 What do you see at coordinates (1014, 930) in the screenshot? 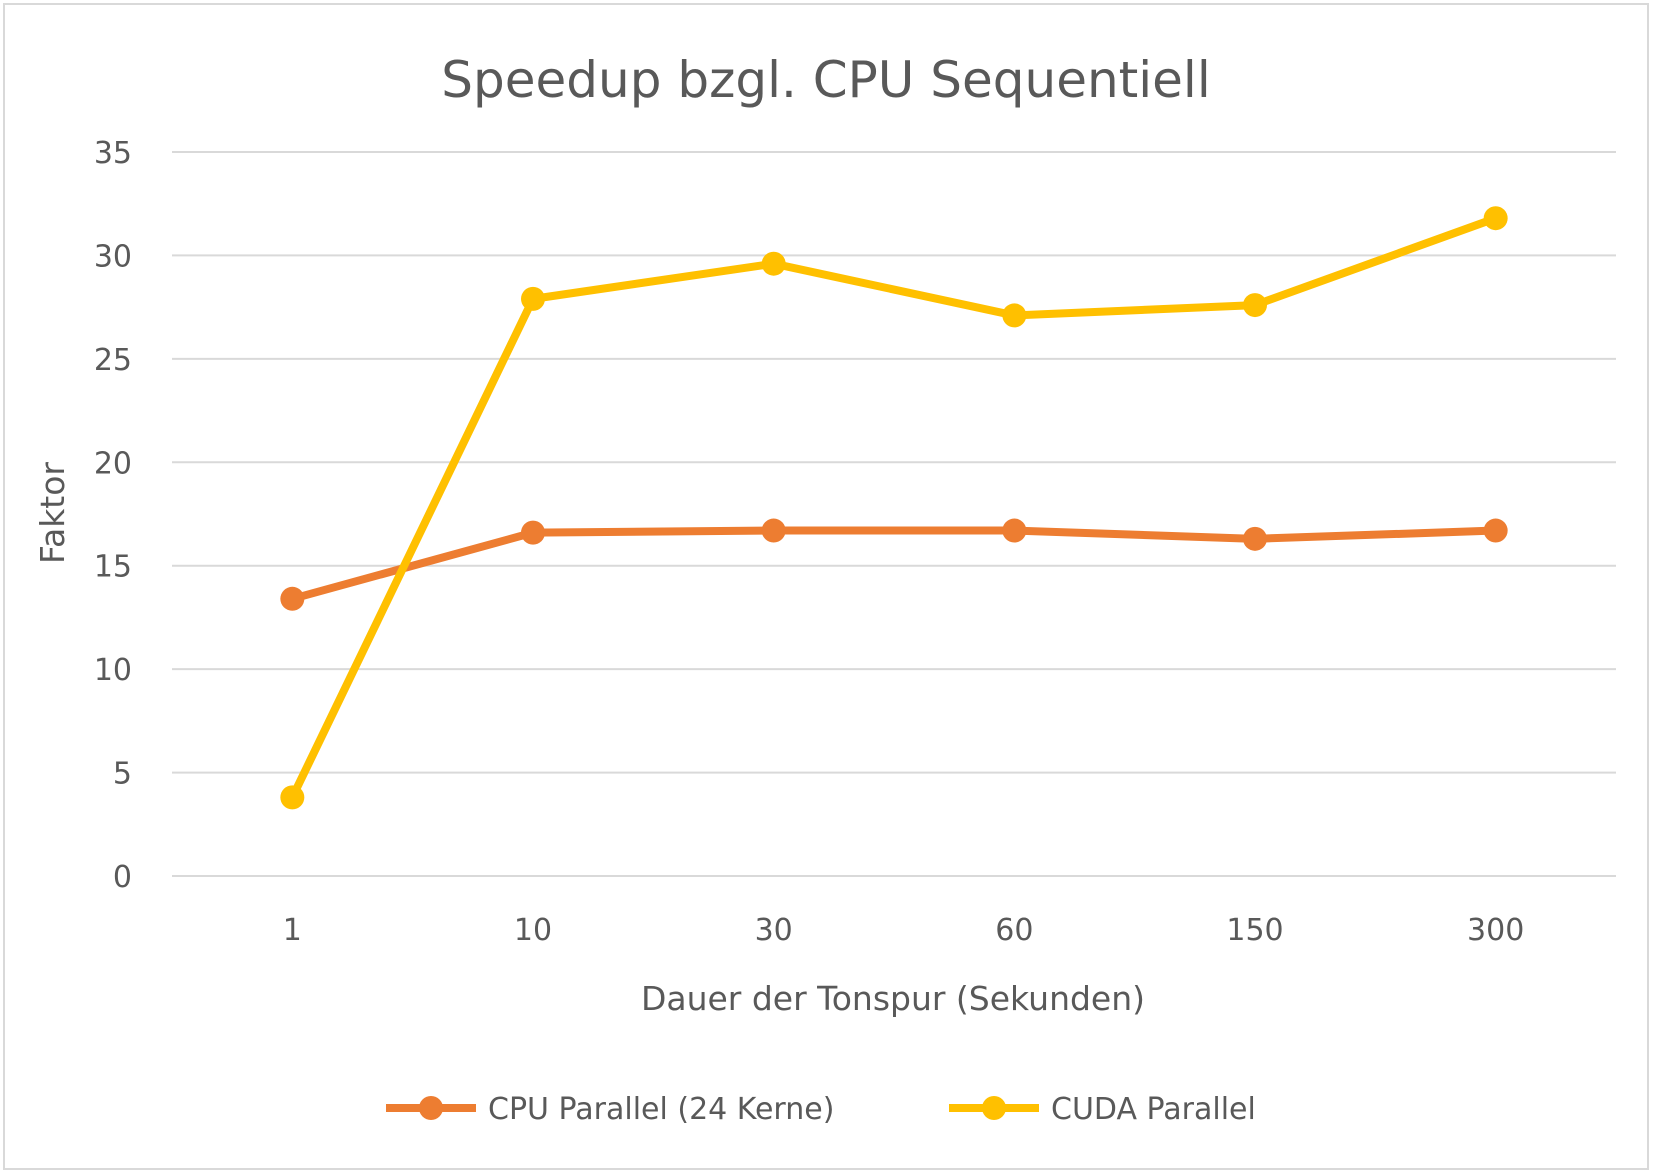
I see `x-tick-label: 60` at bounding box center [1014, 930].